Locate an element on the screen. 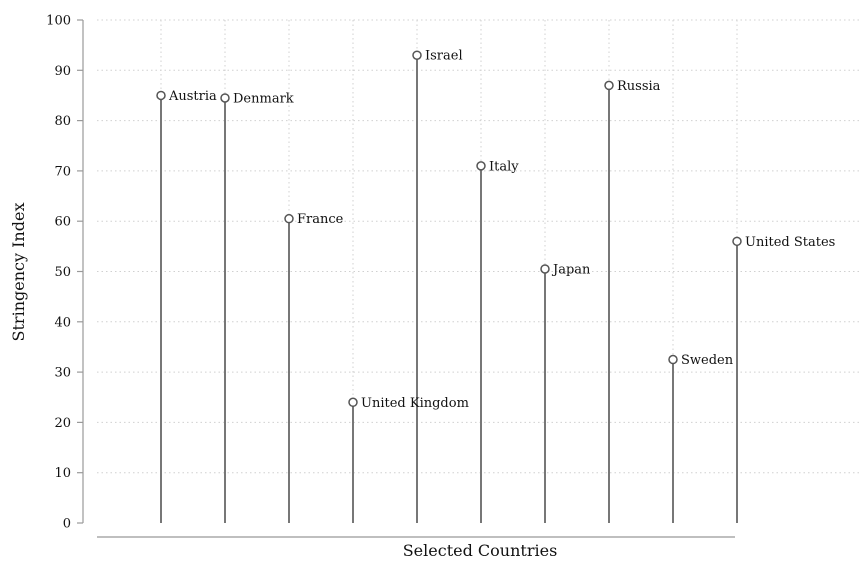 This screenshot has width=868, height=563. point-label: Sweden is located at coordinates (707, 360).